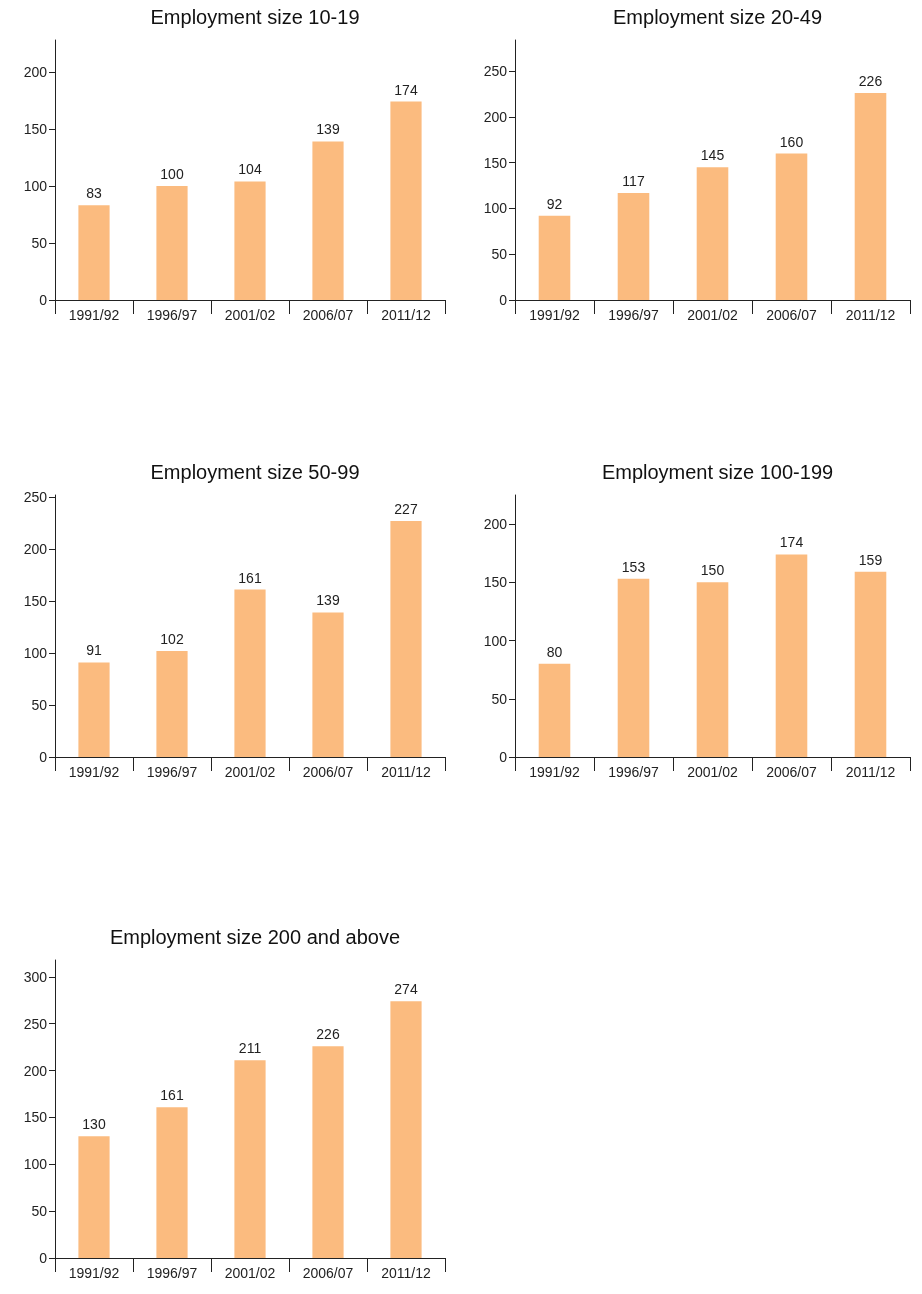 This screenshot has width=922, height=1294. What do you see at coordinates (255, 937) in the screenshot?
I see `chart-title: Employment size 200 and above` at bounding box center [255, 937].